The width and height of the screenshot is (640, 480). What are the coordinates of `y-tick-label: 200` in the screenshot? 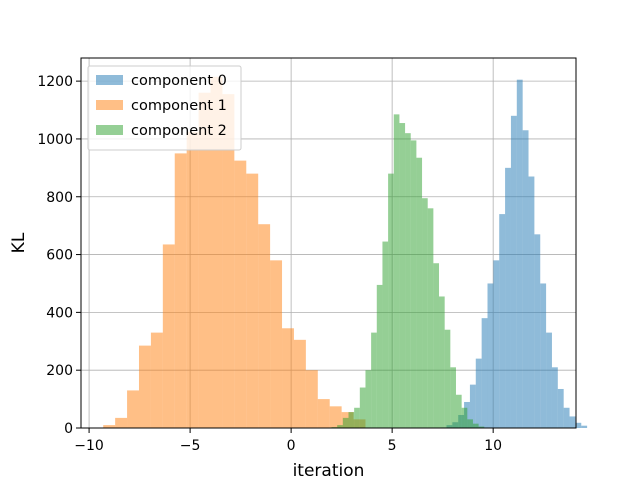 It's located at (59, 371).